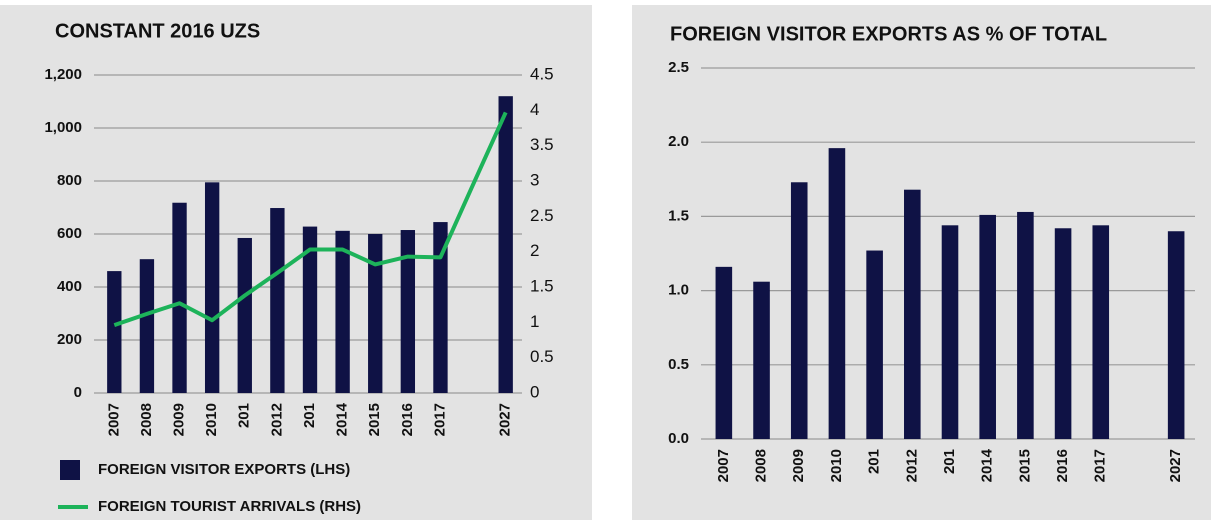 This screenshot has width=1211, height=520. Describe the element at coordinates (542, 285) in the screenshot. I see `y2-tick-label: 1.5` at that location.